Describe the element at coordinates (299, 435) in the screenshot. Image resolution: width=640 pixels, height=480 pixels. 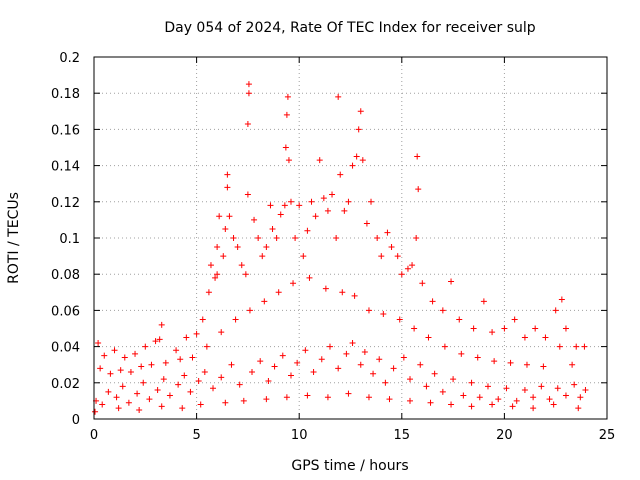
I see `x-tick-label: 10` at that location.